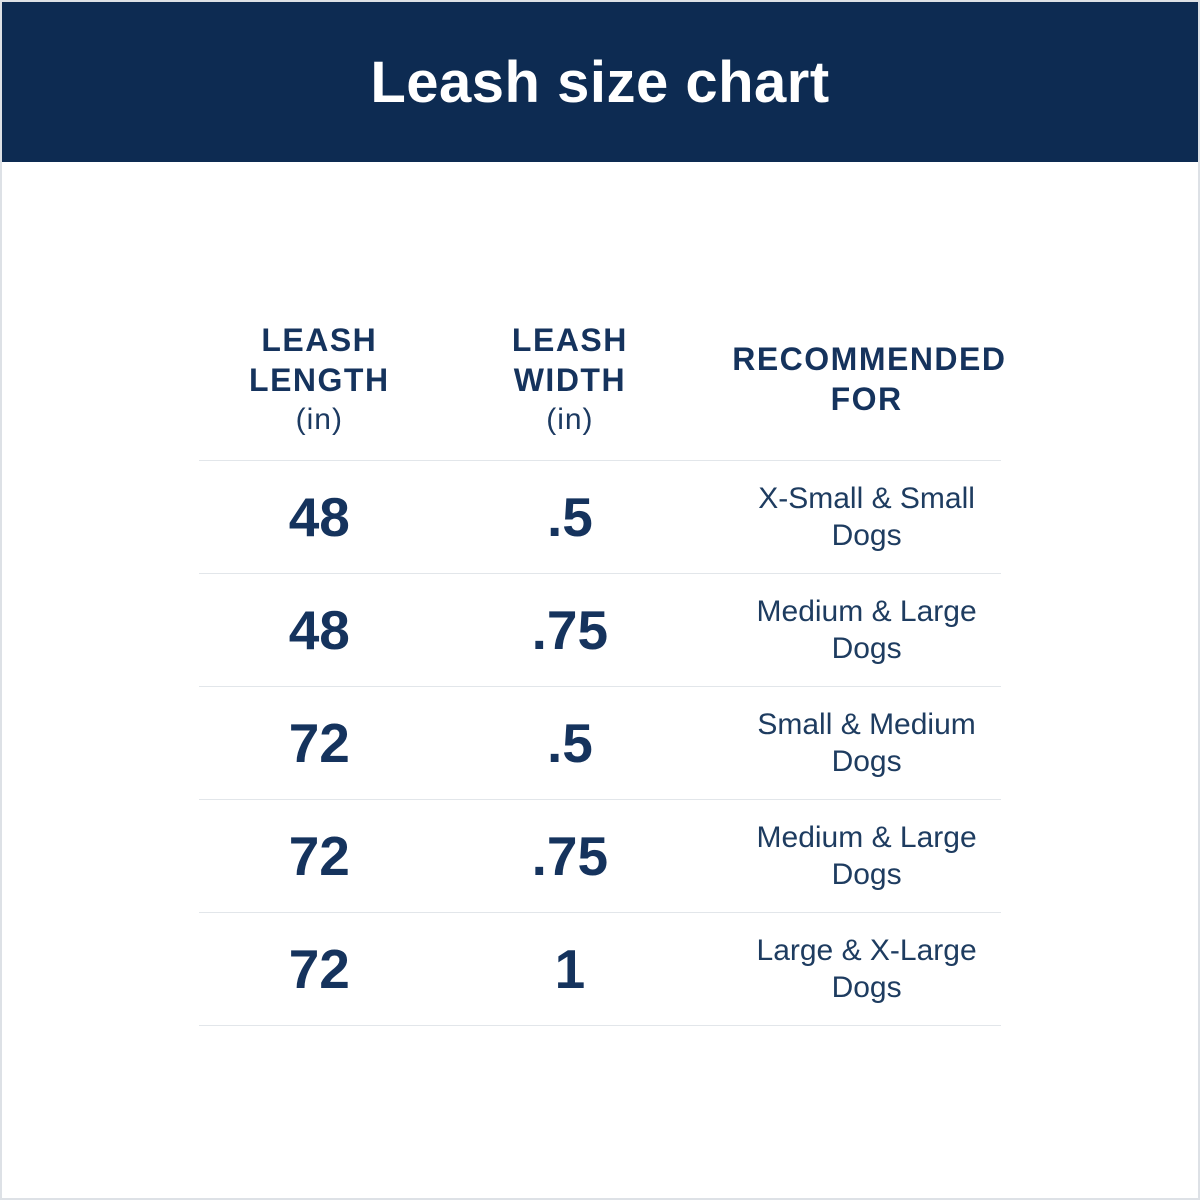 The image size is (1200, 1200). What do you see at coordinates (570, 969) in the screenshot?
I see `leash-width-value: 1` at bounding box center [570, 969].